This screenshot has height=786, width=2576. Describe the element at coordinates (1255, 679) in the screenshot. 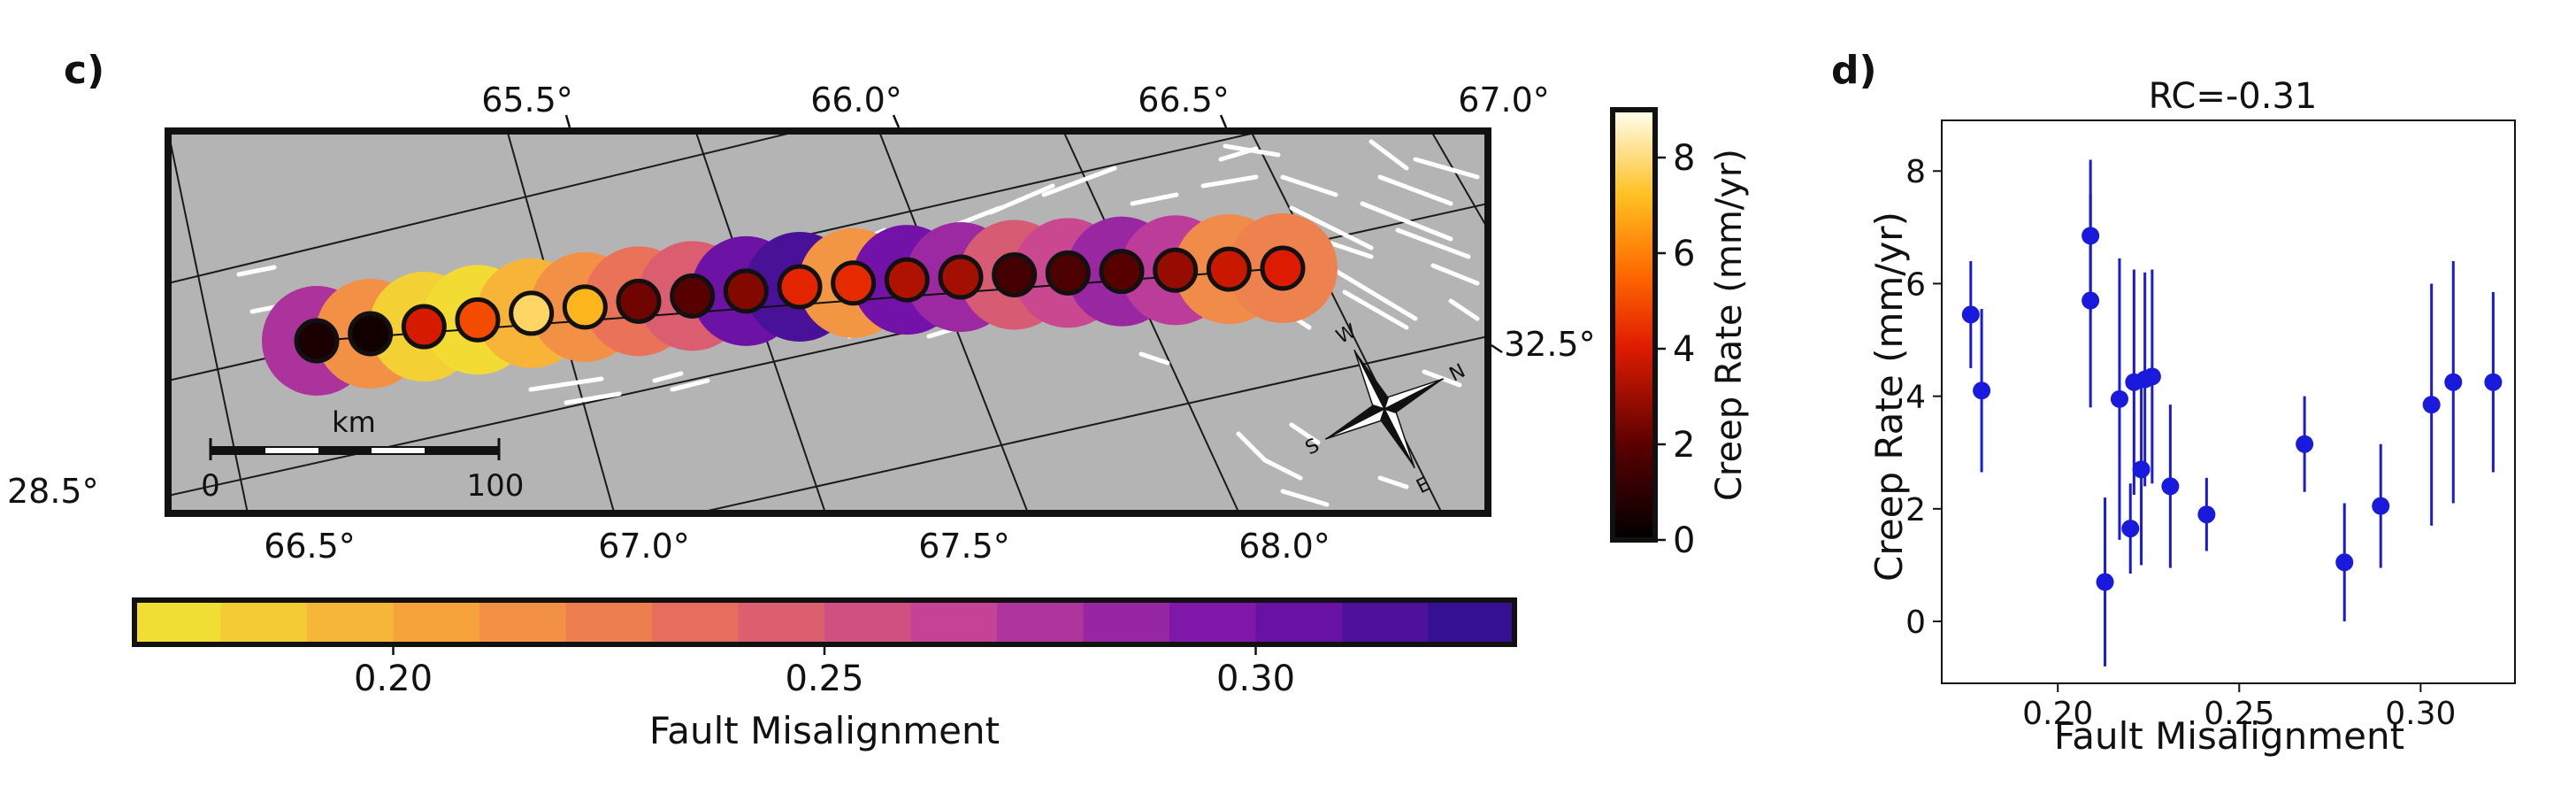

I see `misalignment-colorbar-tick-label: 0.30` at that location.